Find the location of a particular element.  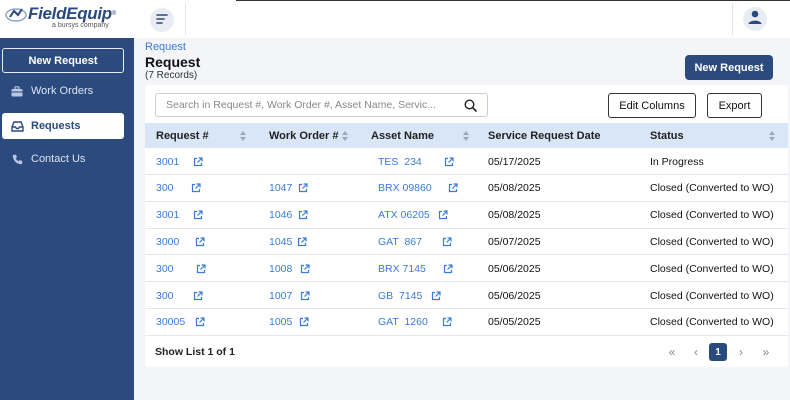

page-button-current: 1 is located at coordinates (718, 352).